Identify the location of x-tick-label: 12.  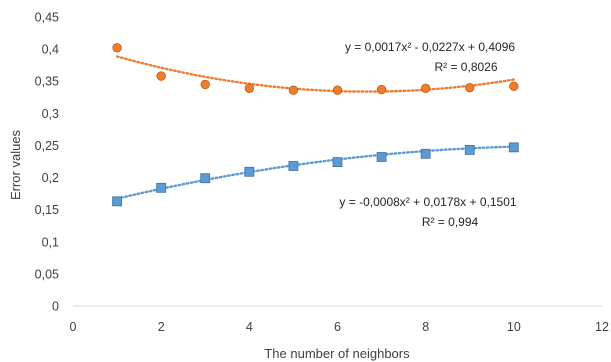
(602, 327).